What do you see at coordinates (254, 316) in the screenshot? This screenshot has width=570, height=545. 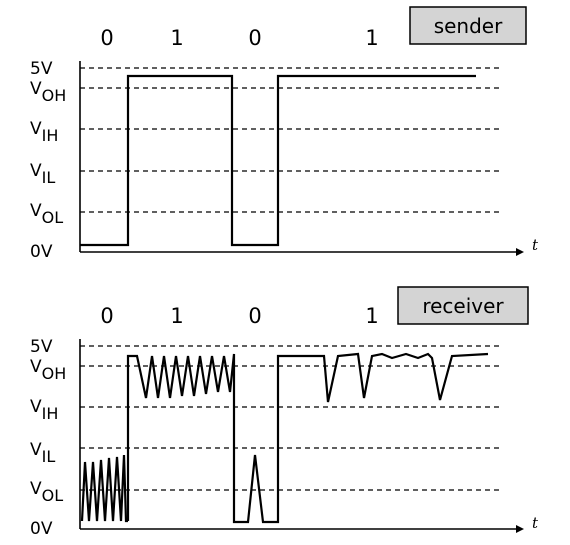 I see `receiver-bit-3: 0` at bounding box center [254, 316].